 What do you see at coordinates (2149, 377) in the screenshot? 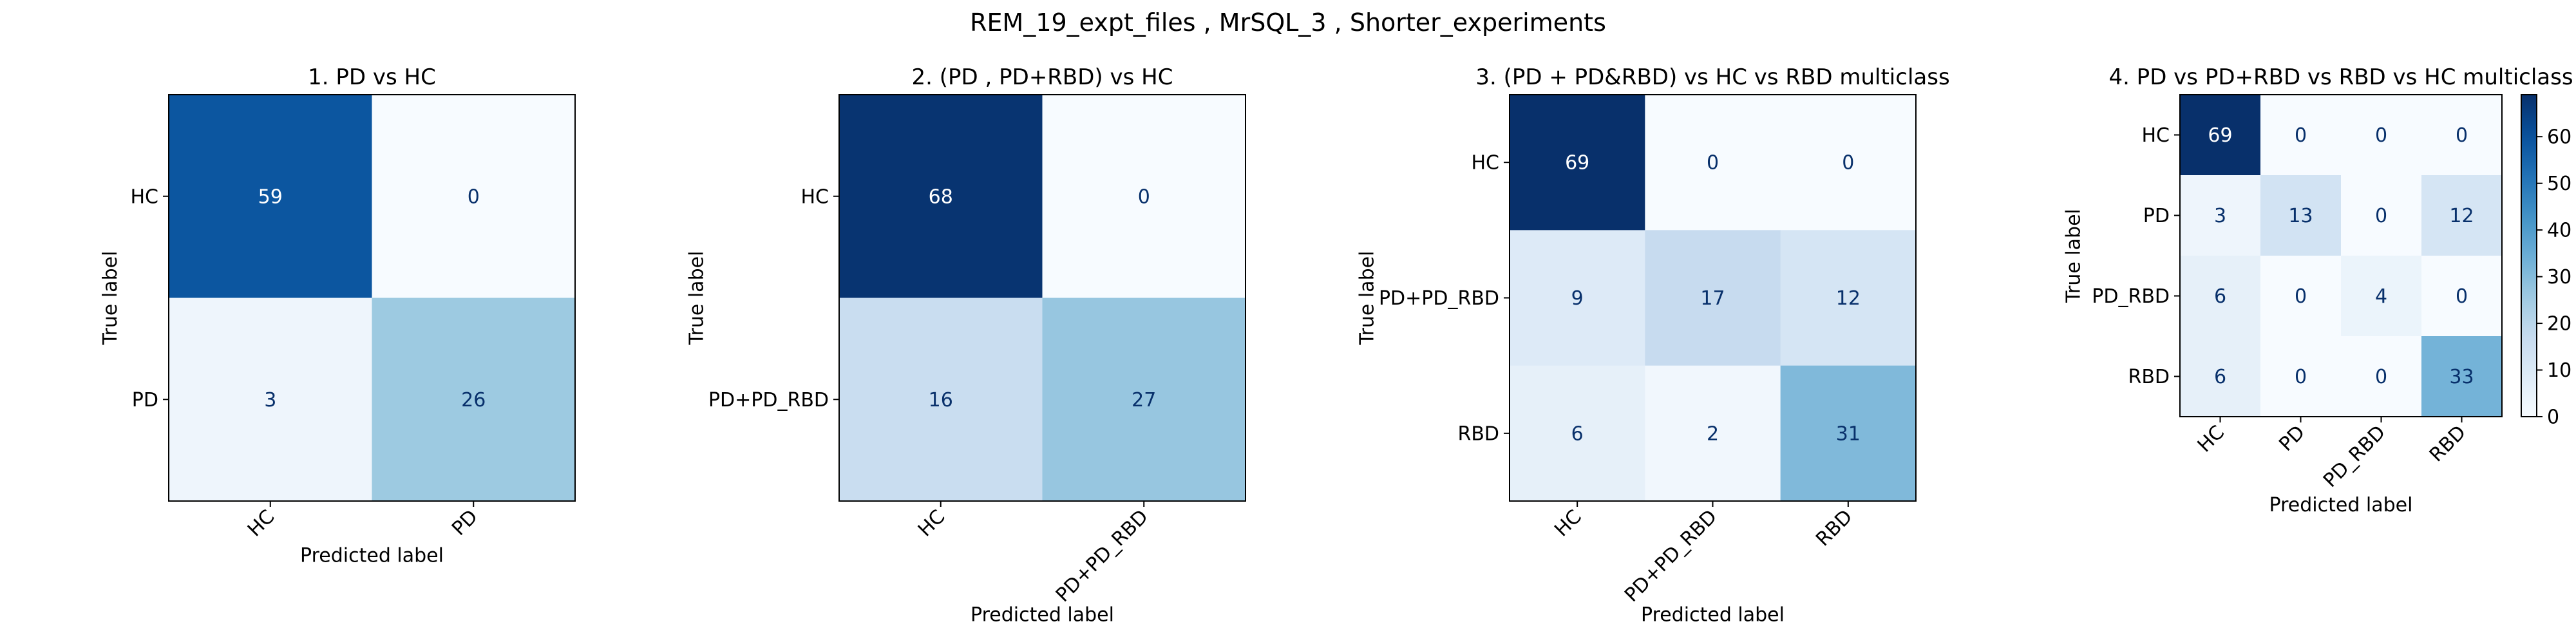
I see `y-tick-label: RBD` at bounding box center [2149, 377].